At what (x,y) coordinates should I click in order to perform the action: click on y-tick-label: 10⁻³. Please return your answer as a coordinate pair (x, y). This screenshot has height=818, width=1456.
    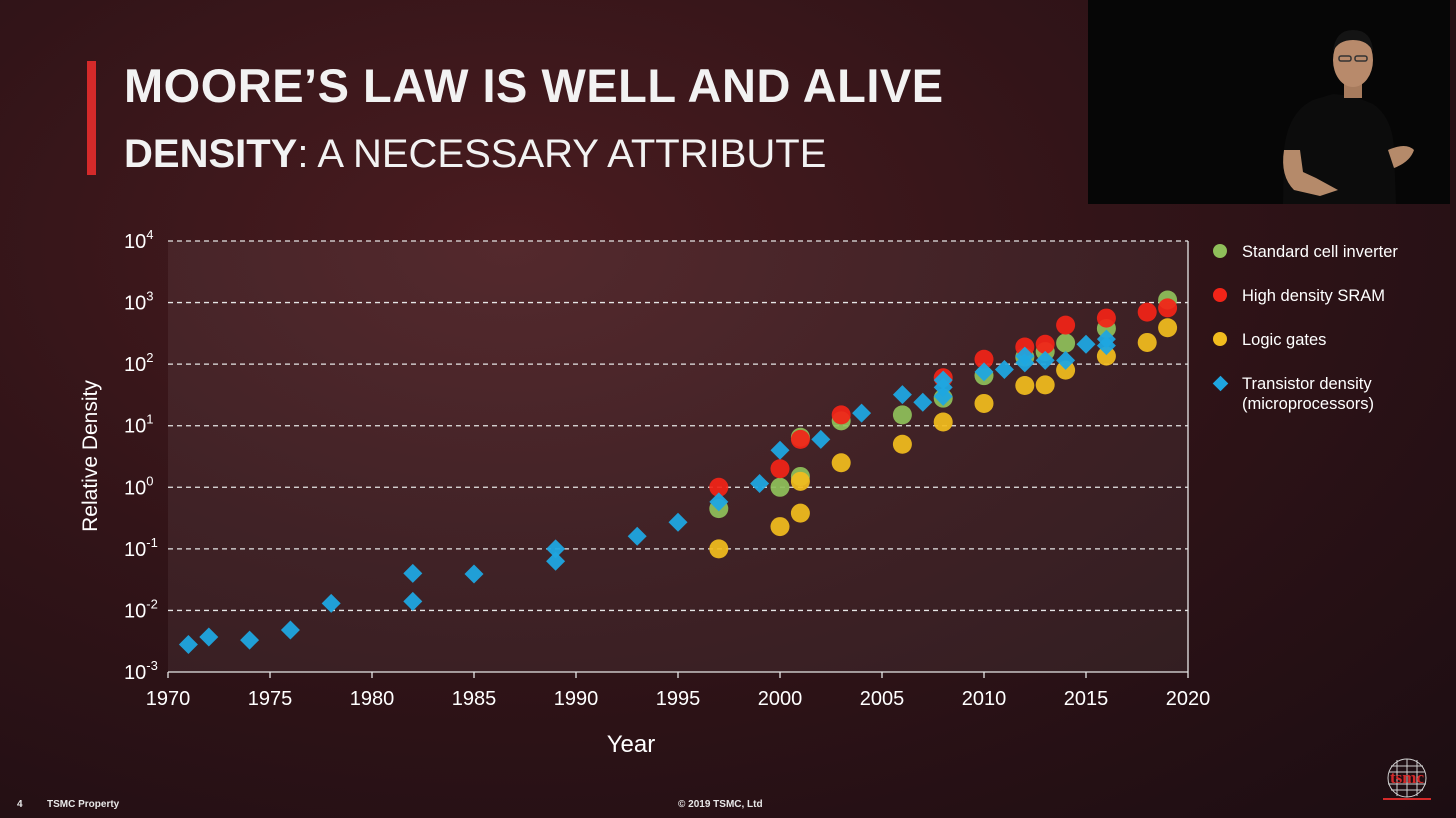
    Looking at the image, I should click on (141, 671).